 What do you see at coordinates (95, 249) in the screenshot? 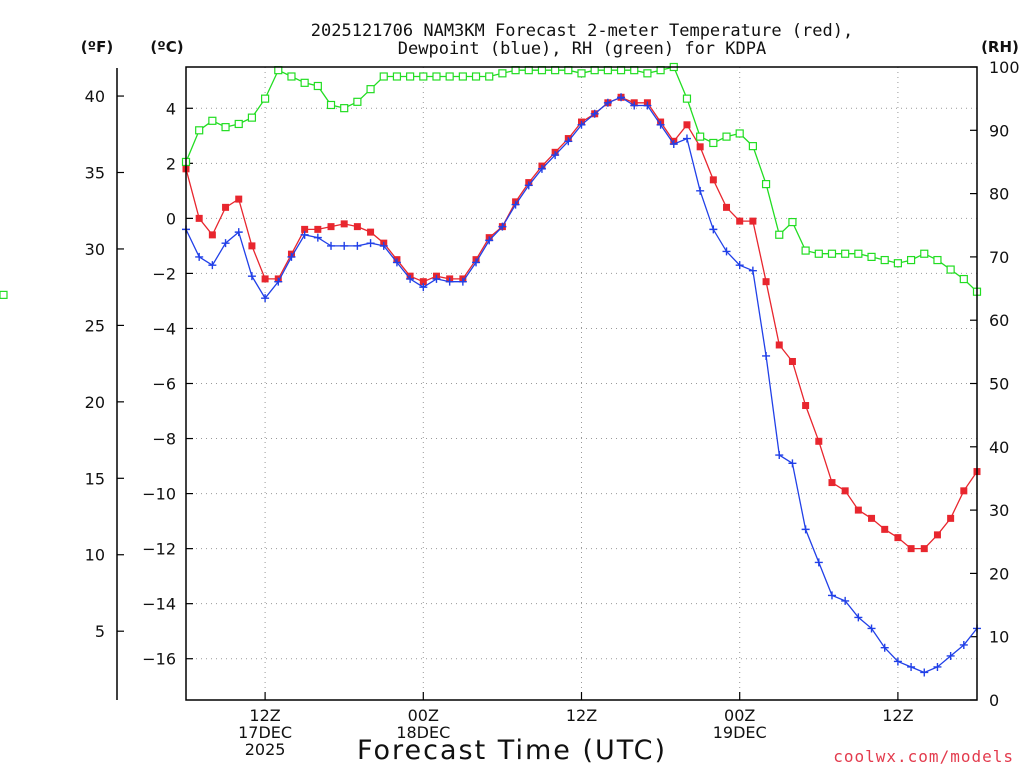
I see `tick-label-fahrenheit: 30` at bounding box center [95, 249].